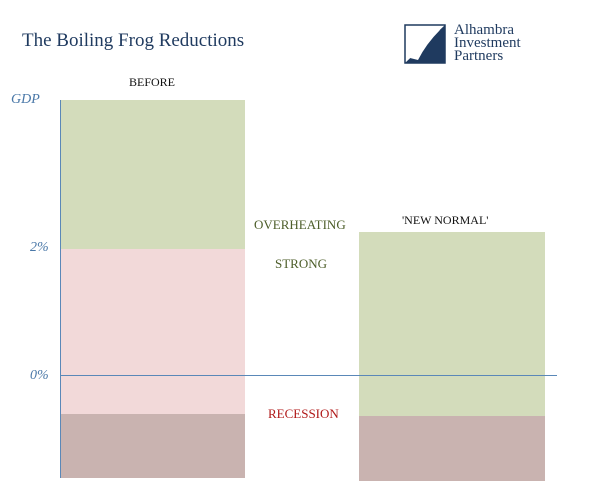 Image resolution: width=600 pixels, height=494 pixels. I want to click on logo-mark-icon, so click(425, 44).